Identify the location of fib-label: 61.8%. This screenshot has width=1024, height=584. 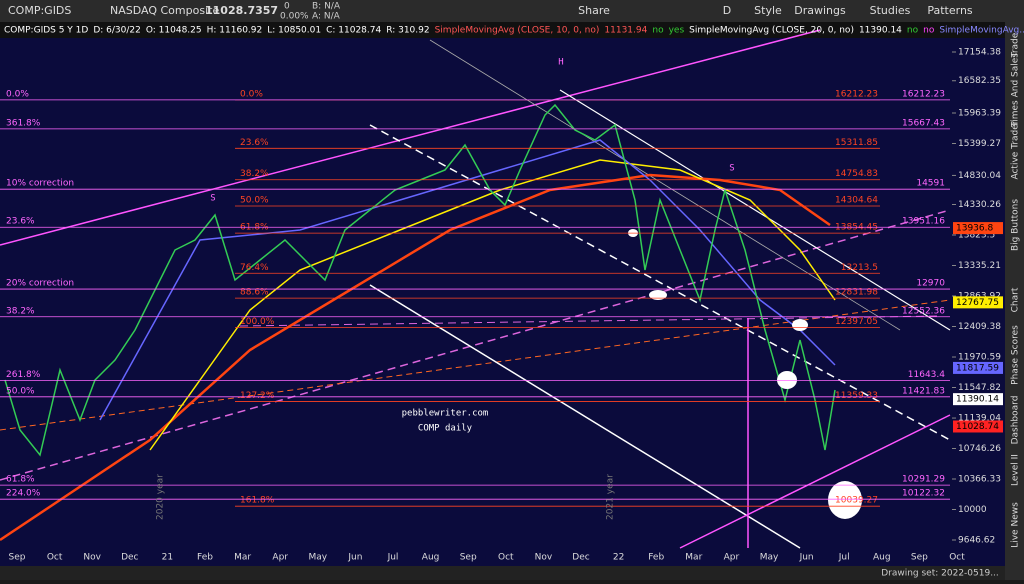
(20, 480).